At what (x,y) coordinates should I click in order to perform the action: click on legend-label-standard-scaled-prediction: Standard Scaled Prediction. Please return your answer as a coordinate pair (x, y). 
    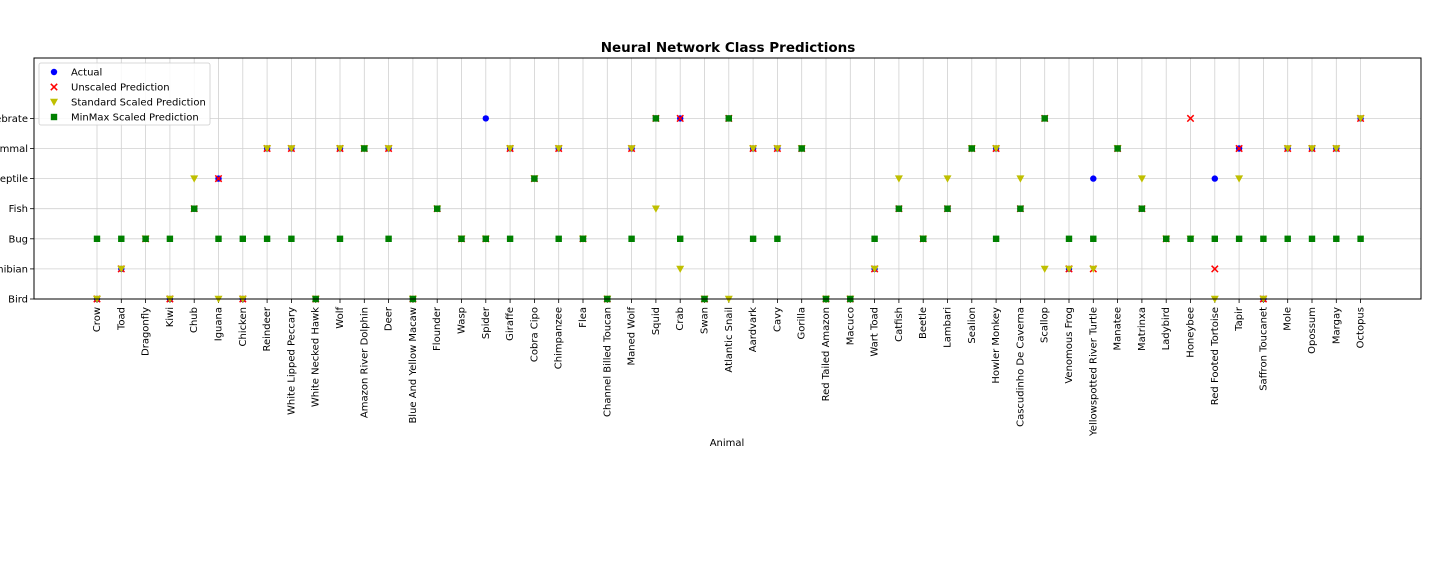
    Looking at the image, I should click on (138, 103).